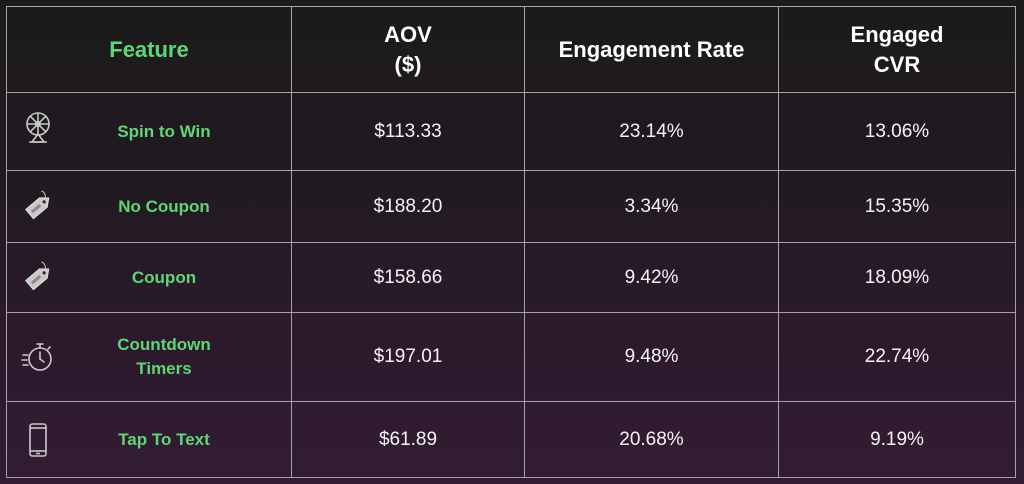 The width and height of the screenshot is (1024, 484). Describe the element at coordinates (897, 34) in the screenshot. I see `header-engaged-cvr-line1: Engaged` at that location.